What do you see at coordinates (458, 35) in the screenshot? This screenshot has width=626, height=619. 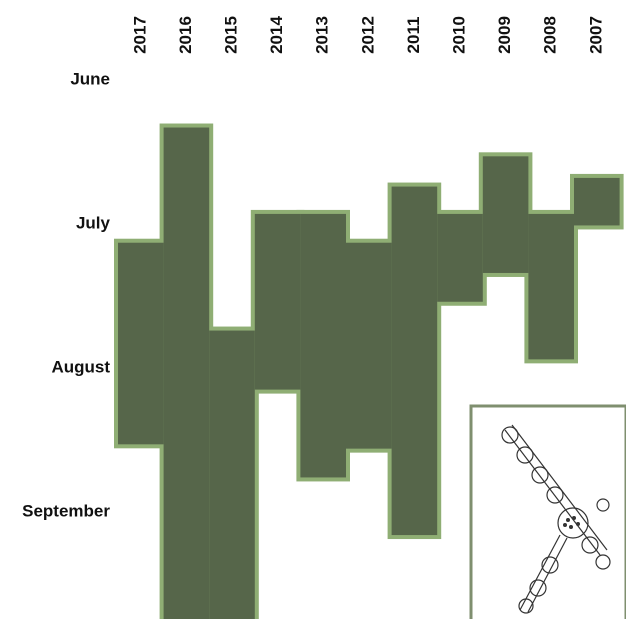 I see `x-tick-label: 2010` at bounding box center [458, 35].